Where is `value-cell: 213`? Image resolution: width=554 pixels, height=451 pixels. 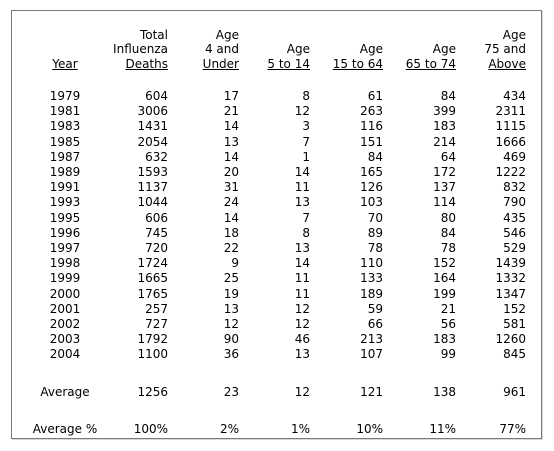
value-cell: 213 is located at coordinates (371, 339).